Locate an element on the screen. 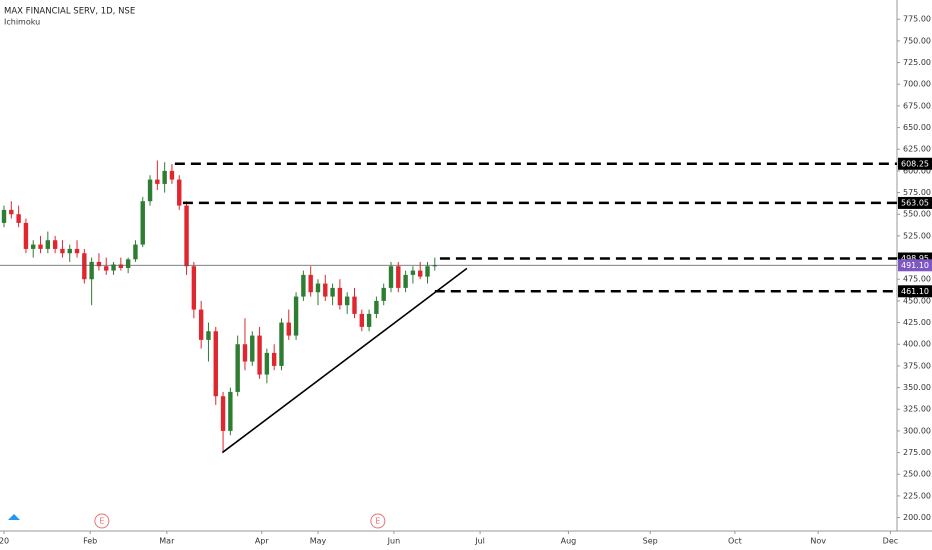  chart-title: MAX FINANCIAL SERV, 1D, NSE is located at coordinates (69, 12).